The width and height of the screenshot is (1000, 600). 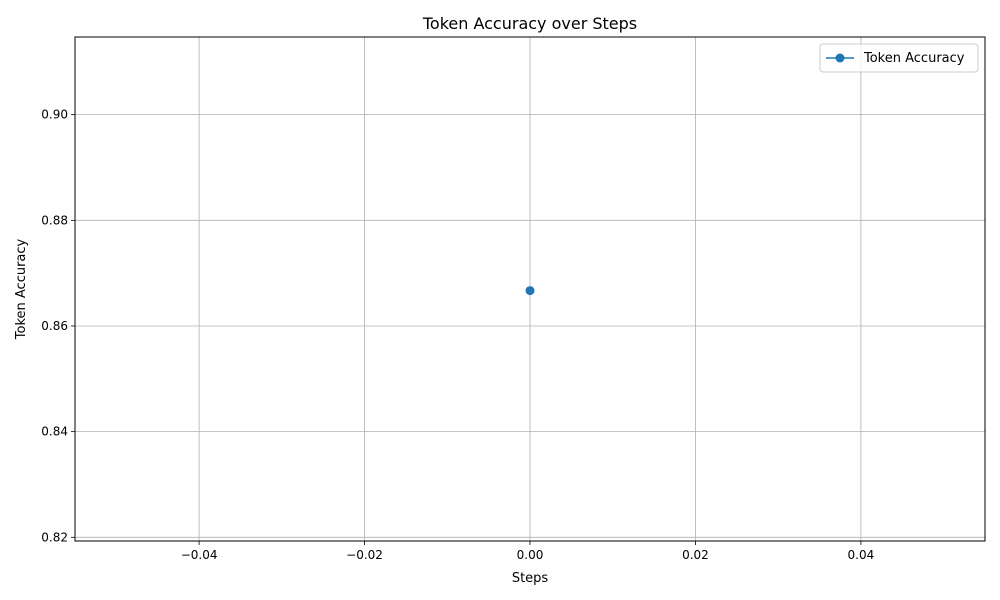 I want to click on x-axis: −0.04 −0.02 0.00 0.02 0.04, so click(x=528, y=551).